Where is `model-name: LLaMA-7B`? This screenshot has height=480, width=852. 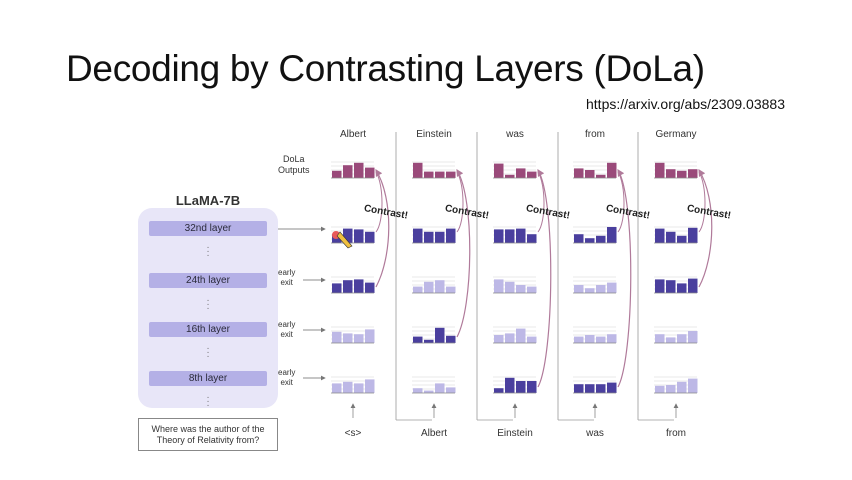 model-name: LLaMA-7B is located at coordinates (208, 200).